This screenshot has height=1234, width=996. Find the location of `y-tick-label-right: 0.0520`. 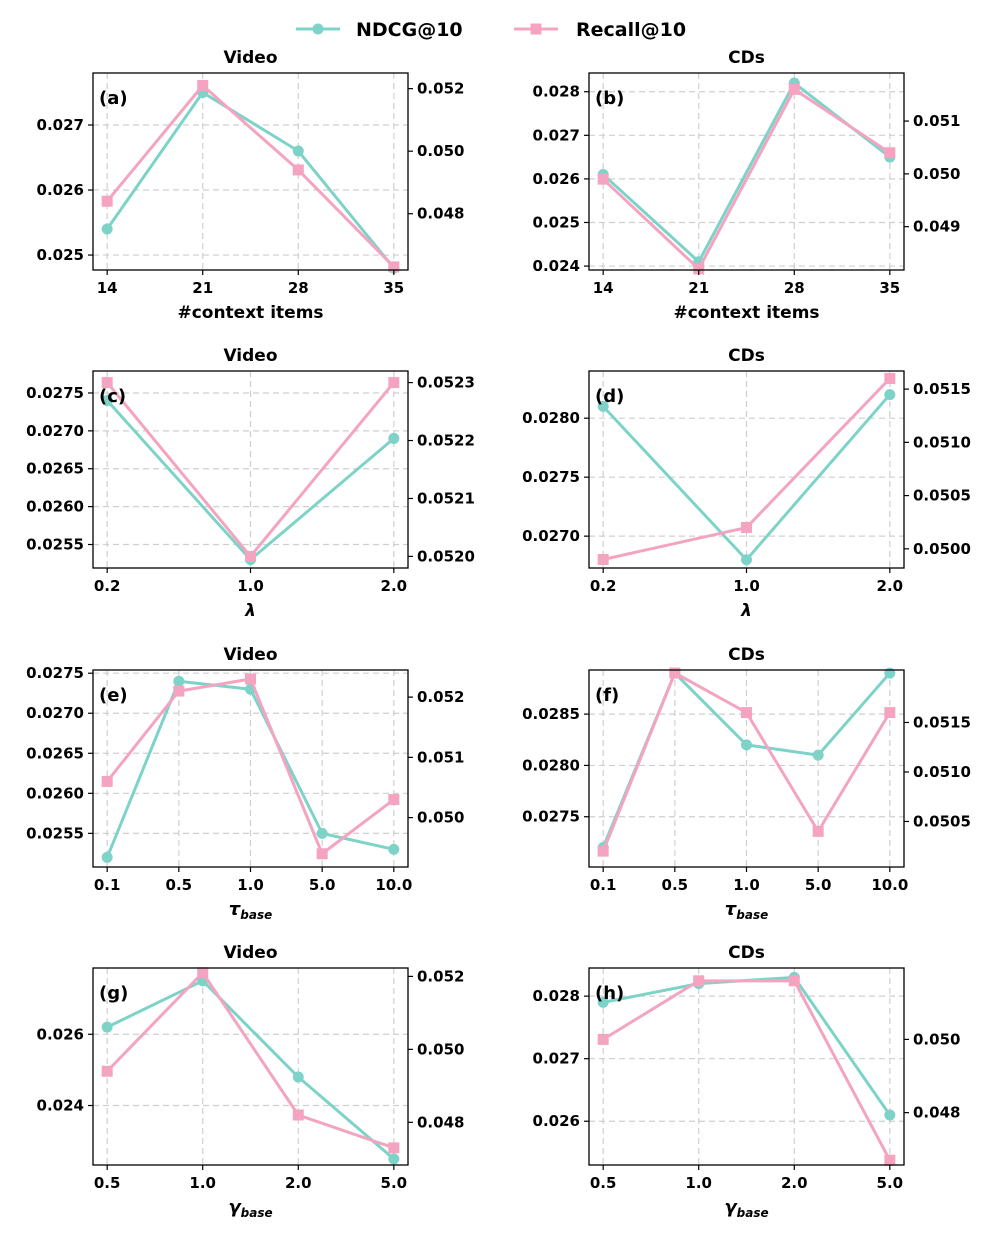

y-tick-label-right: 0.0520 is located at coordinates (446, 556).